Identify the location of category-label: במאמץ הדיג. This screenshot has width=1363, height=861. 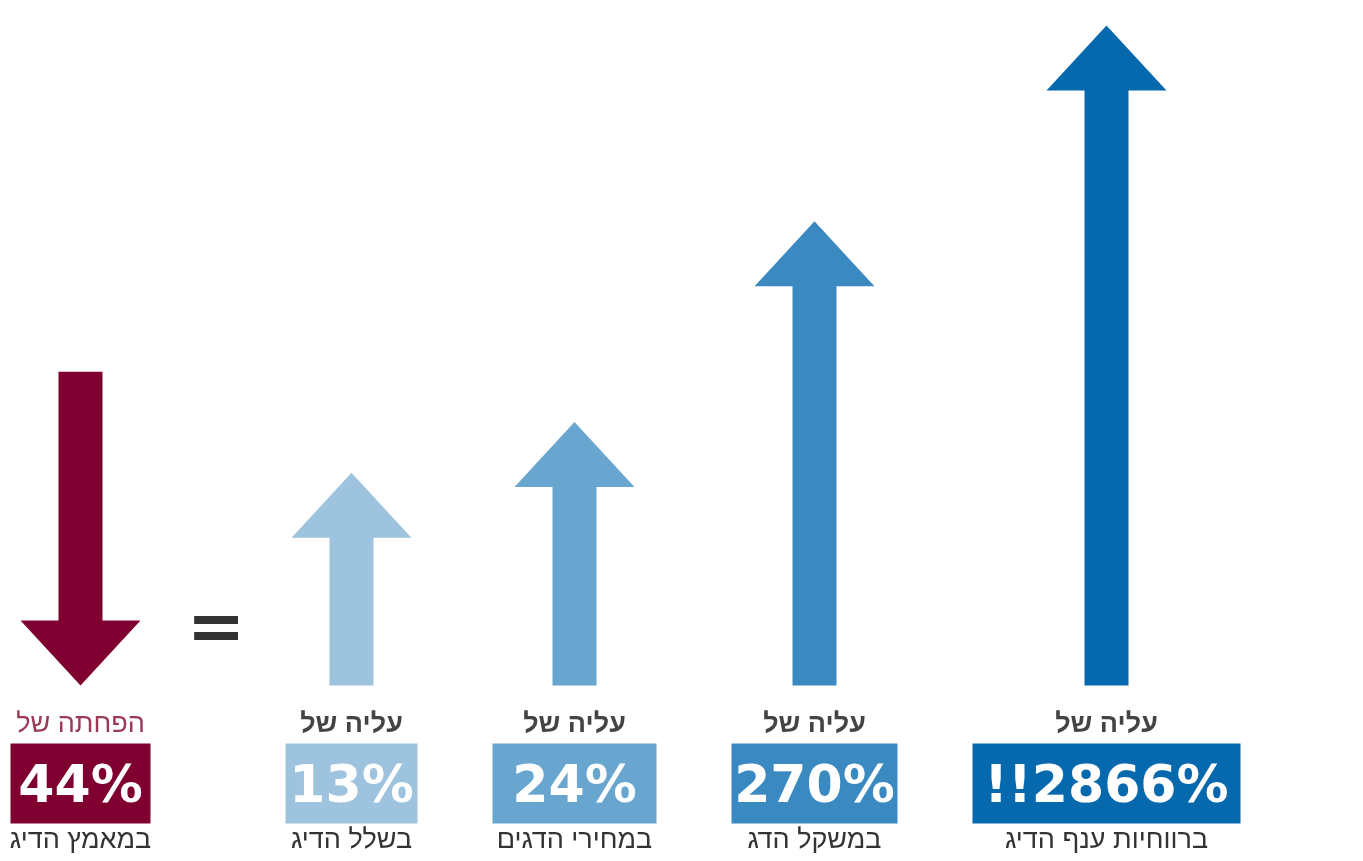
(80, 838).